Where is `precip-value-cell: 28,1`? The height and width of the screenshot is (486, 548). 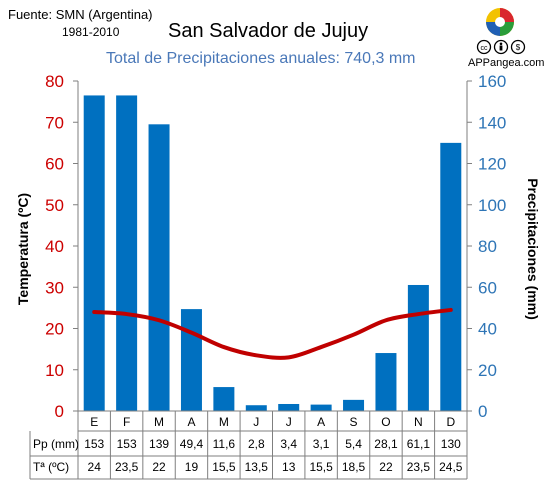
precip-value-cell: 28,1 is located at coordinates (386, 444).